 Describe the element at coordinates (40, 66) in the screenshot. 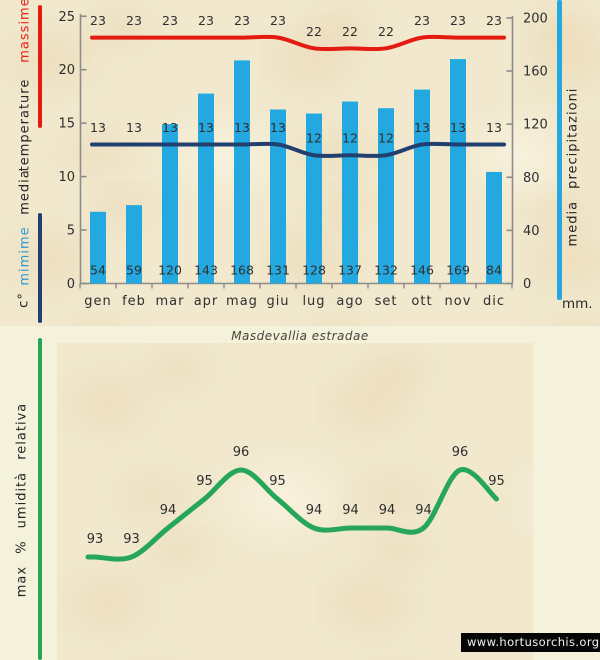

I see `max-temperature-accent-bar` at that location.